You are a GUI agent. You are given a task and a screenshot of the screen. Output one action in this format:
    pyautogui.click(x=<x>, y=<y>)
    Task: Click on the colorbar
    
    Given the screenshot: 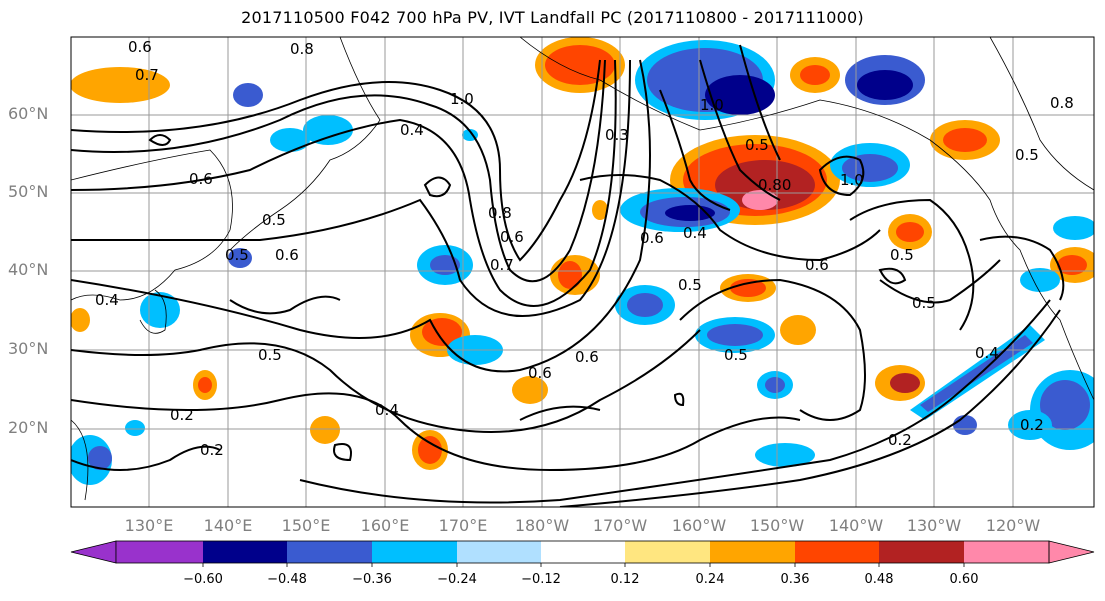 What is the action you would take?
    pyautogui.click(x=582, y=553)
    